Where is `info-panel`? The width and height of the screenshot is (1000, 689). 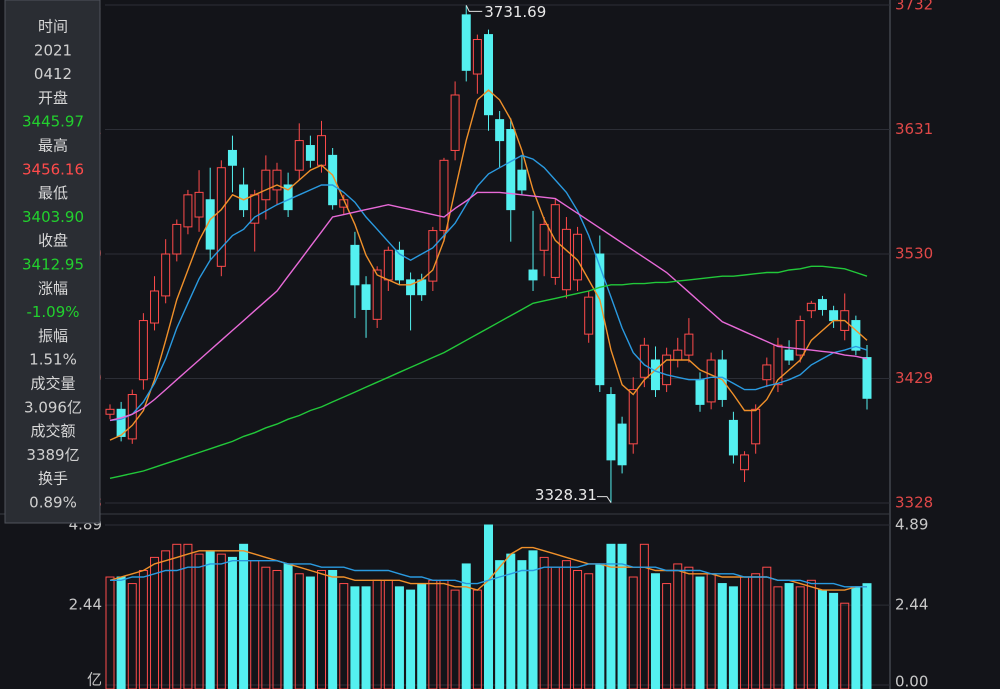
info-panel is located at coordinates (52, 262).